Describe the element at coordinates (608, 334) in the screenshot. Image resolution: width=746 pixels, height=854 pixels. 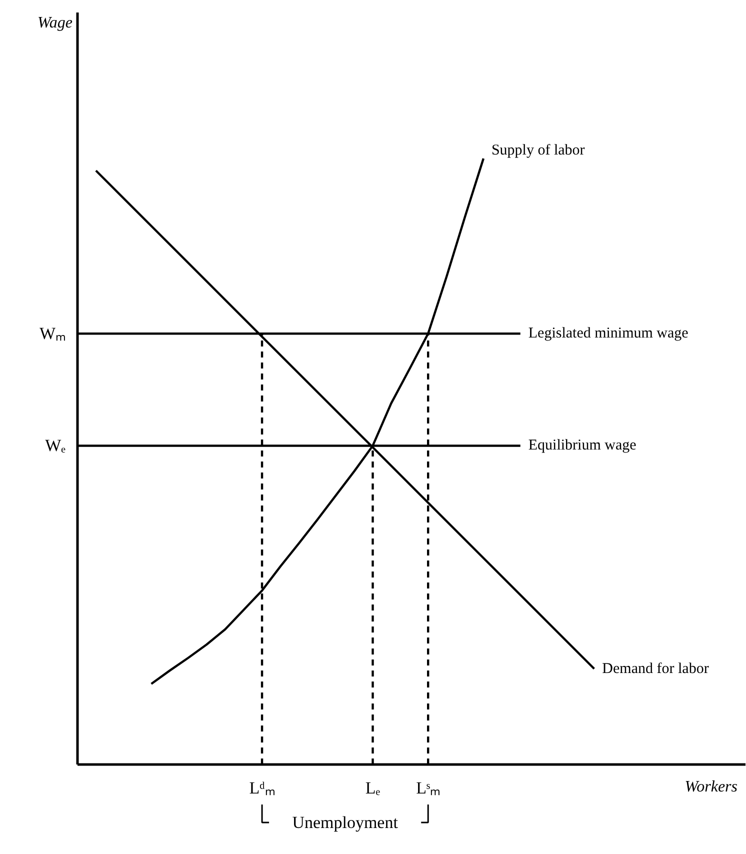
I see `series-label: Legislated minimum wage` at that location.